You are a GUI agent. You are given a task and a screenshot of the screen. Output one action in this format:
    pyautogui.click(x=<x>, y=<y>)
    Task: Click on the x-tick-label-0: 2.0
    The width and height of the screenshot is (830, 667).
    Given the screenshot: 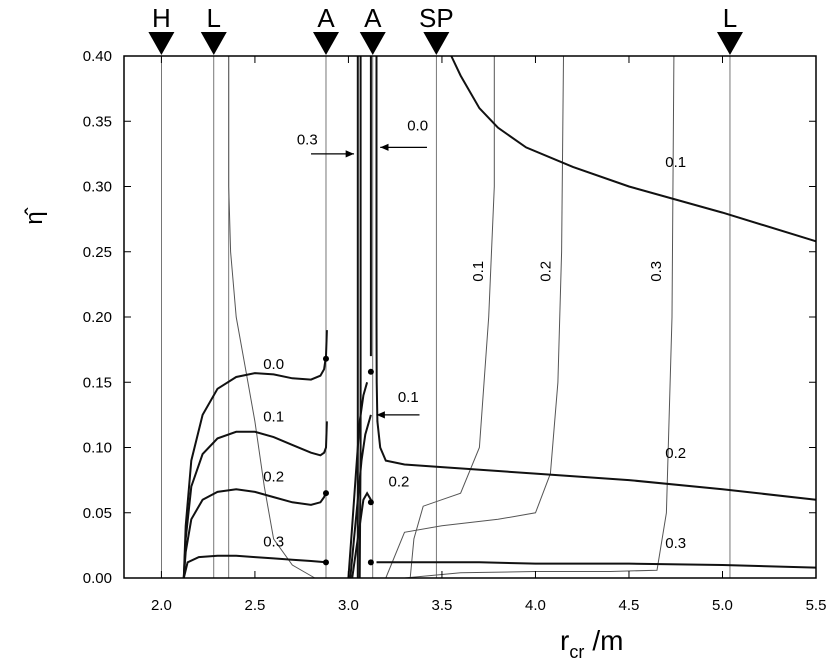 What is the action you would take?
    pyautogui.click(x=161, y=605)
    